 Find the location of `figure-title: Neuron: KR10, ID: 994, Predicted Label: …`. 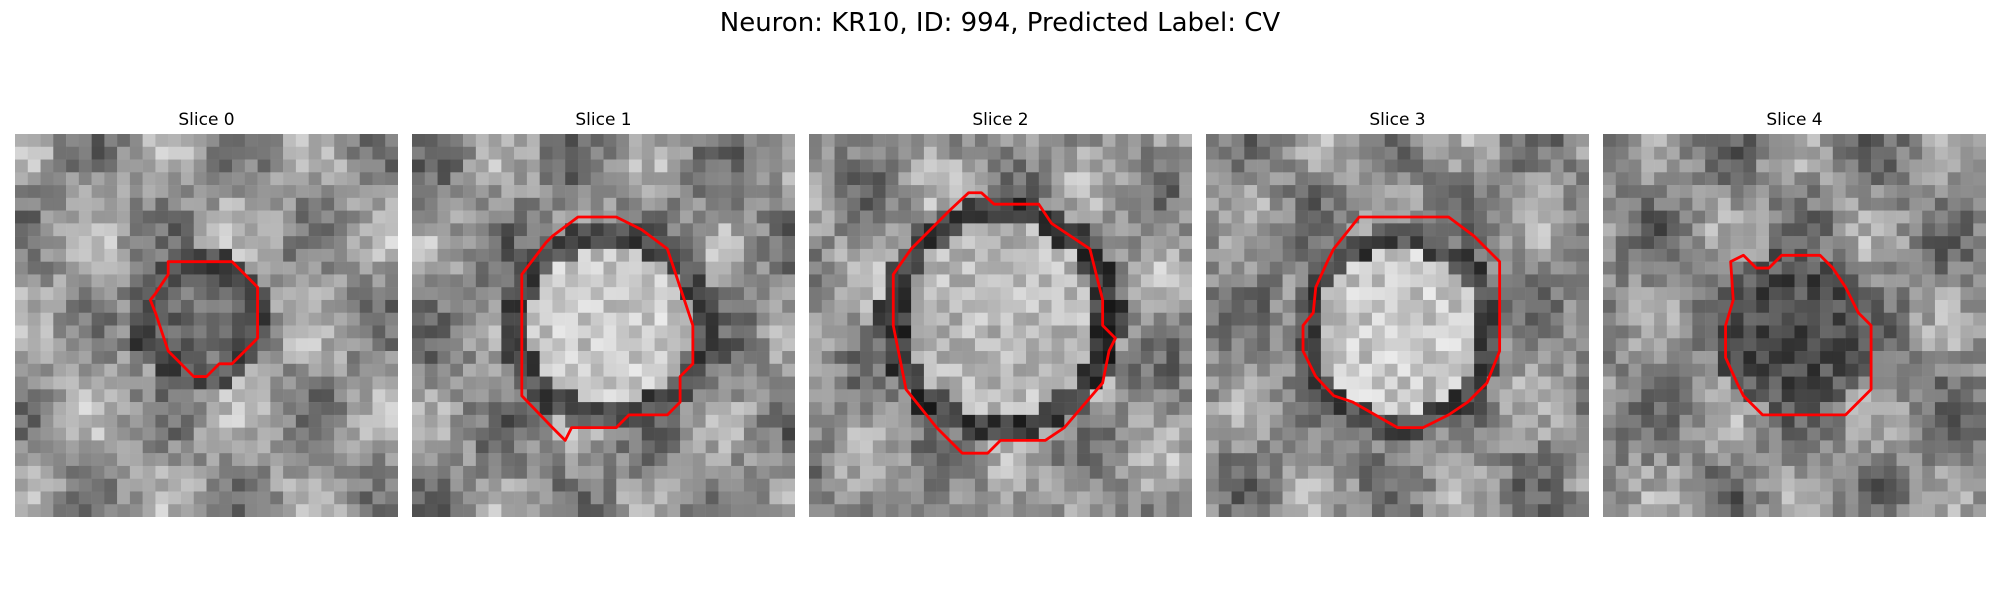

figure-title: Neuron: KR10, ID: 994, Predicted Label: … is located at coordinates (1000, 23).